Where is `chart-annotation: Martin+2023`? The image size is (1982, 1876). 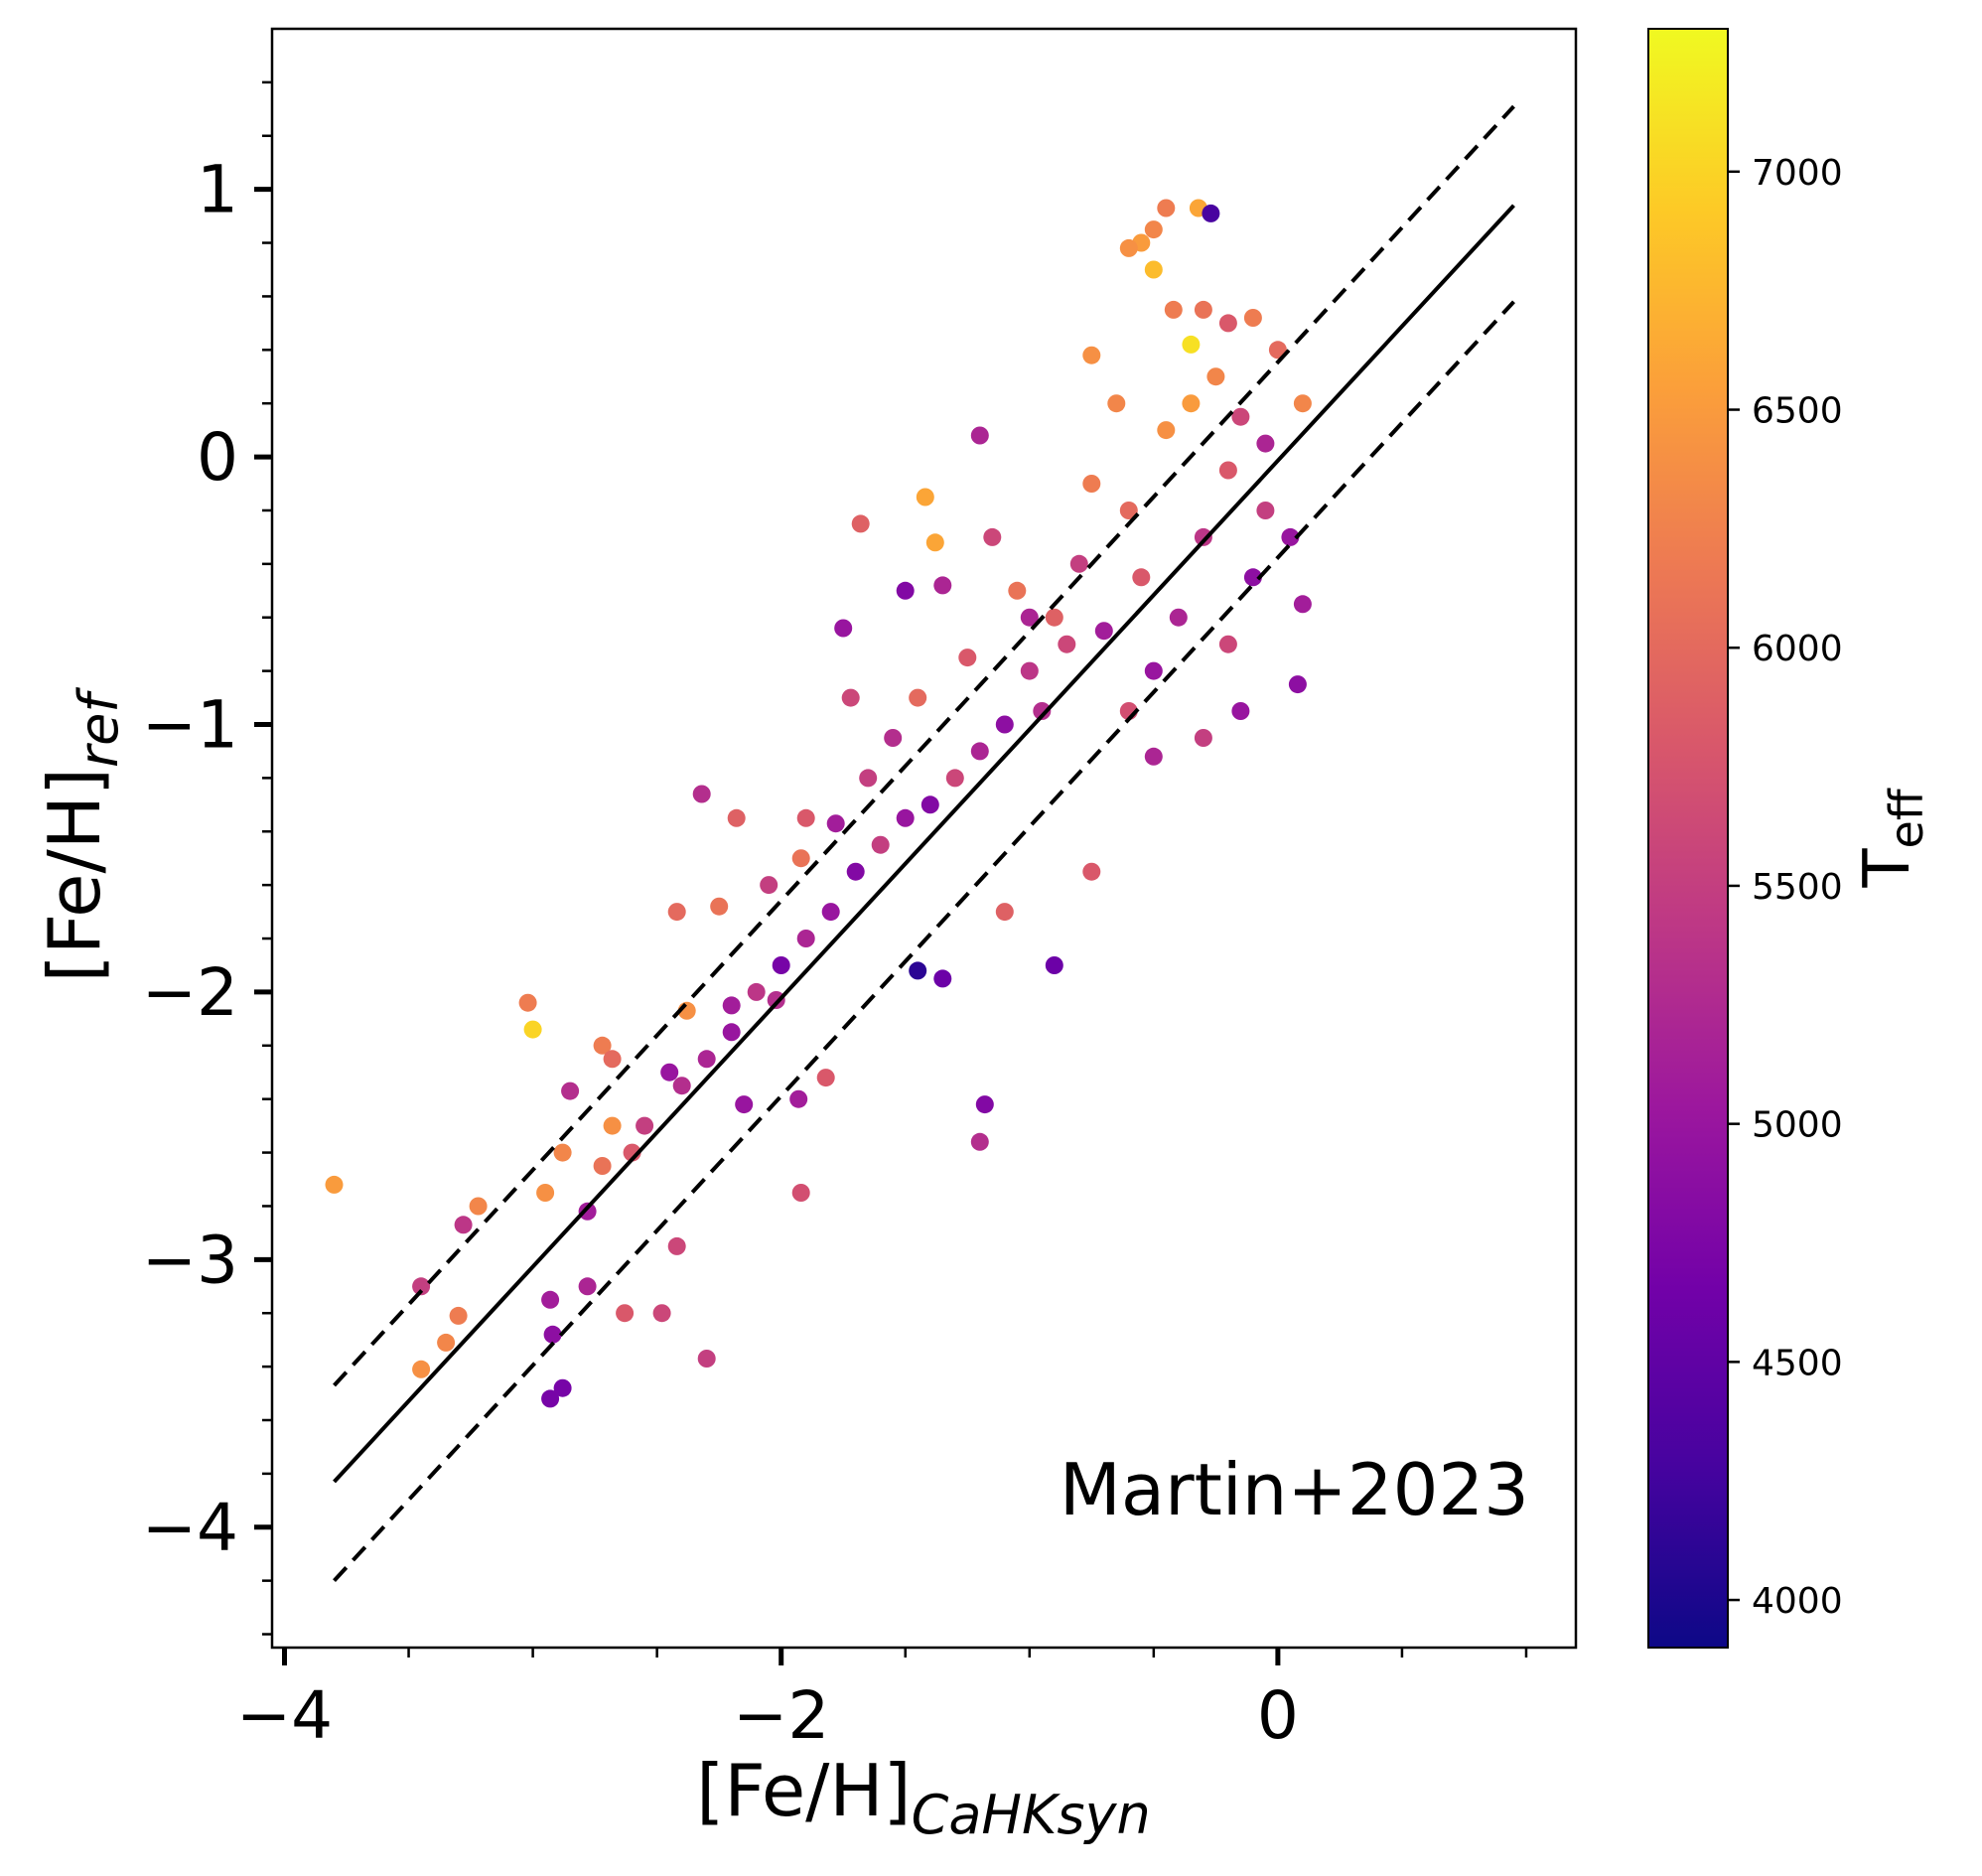
chart-annotation: Martin+2023 is located at coordinates (1294, 1490).